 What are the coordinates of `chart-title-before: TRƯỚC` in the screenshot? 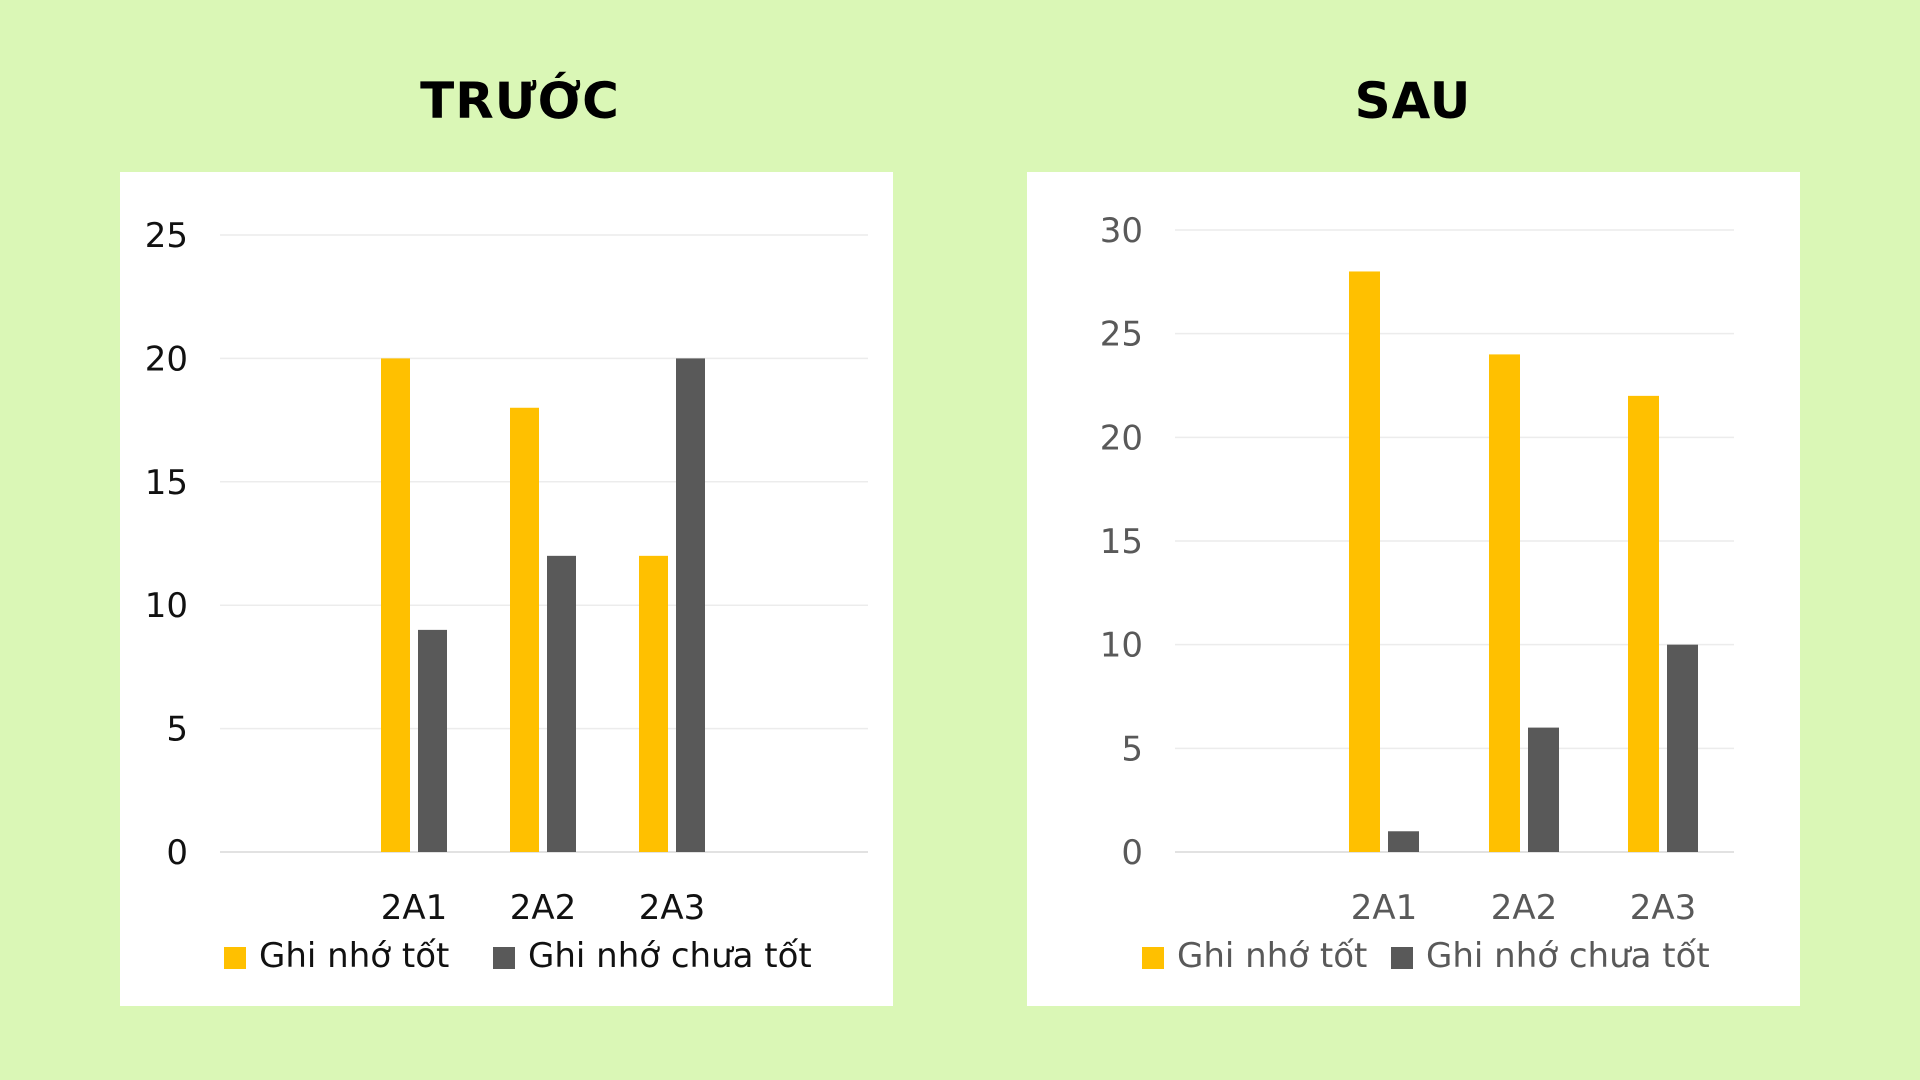 It's located at (520, 101).